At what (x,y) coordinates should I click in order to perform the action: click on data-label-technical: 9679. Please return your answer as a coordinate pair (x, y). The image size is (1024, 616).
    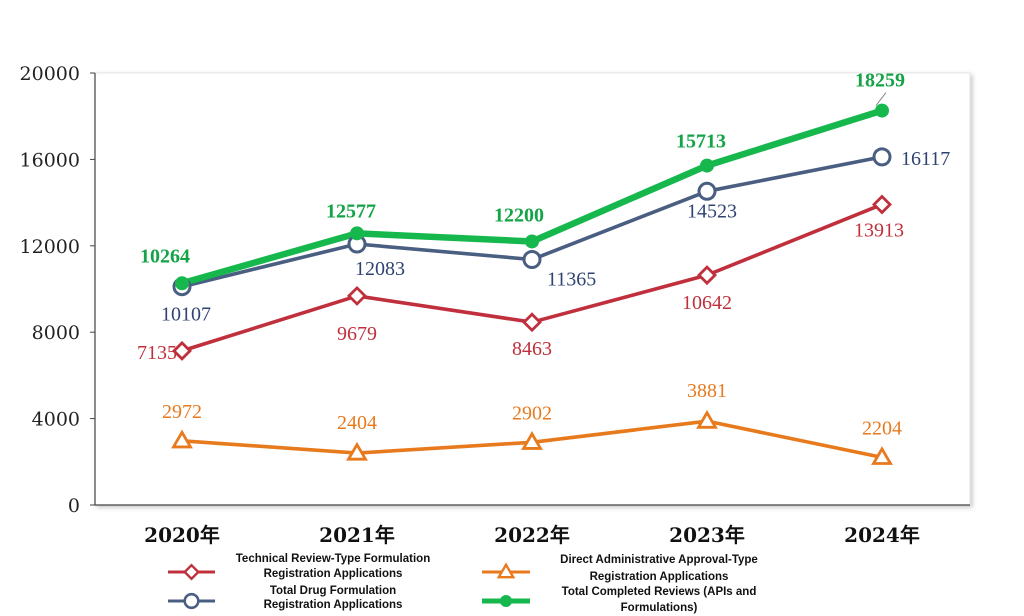
    Looking at the image, I should click on (357, 334).